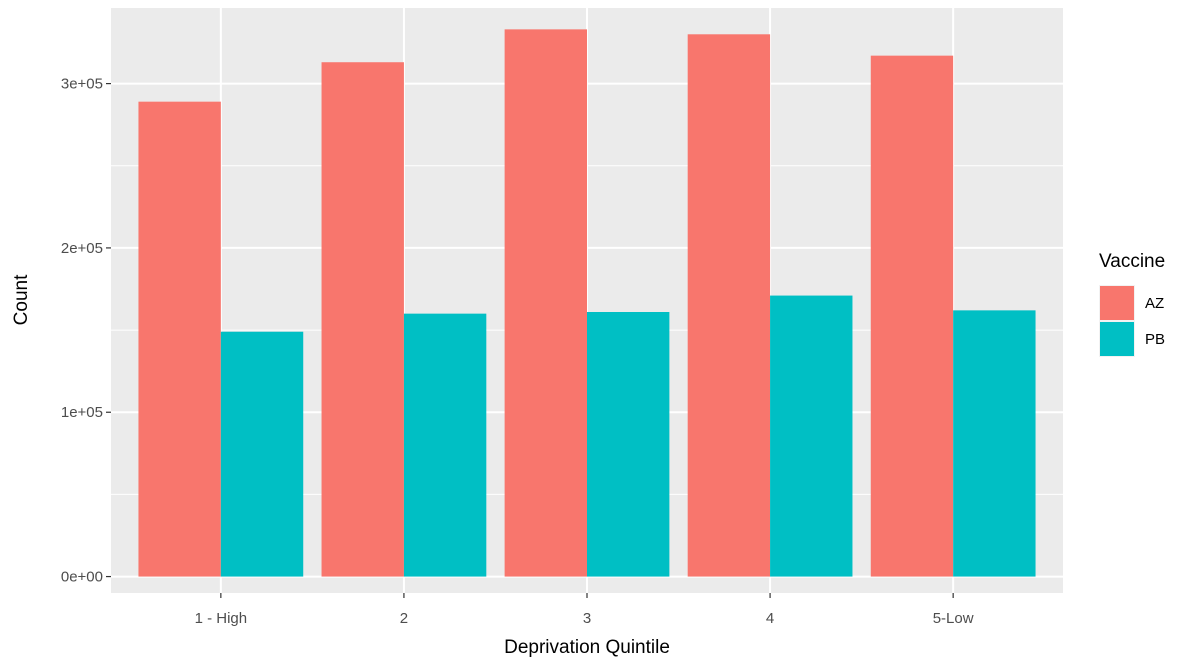 The height and width of the screenshot is (662, 1188). I want to click on legend-title: Vaccine, so click(1132, 261).